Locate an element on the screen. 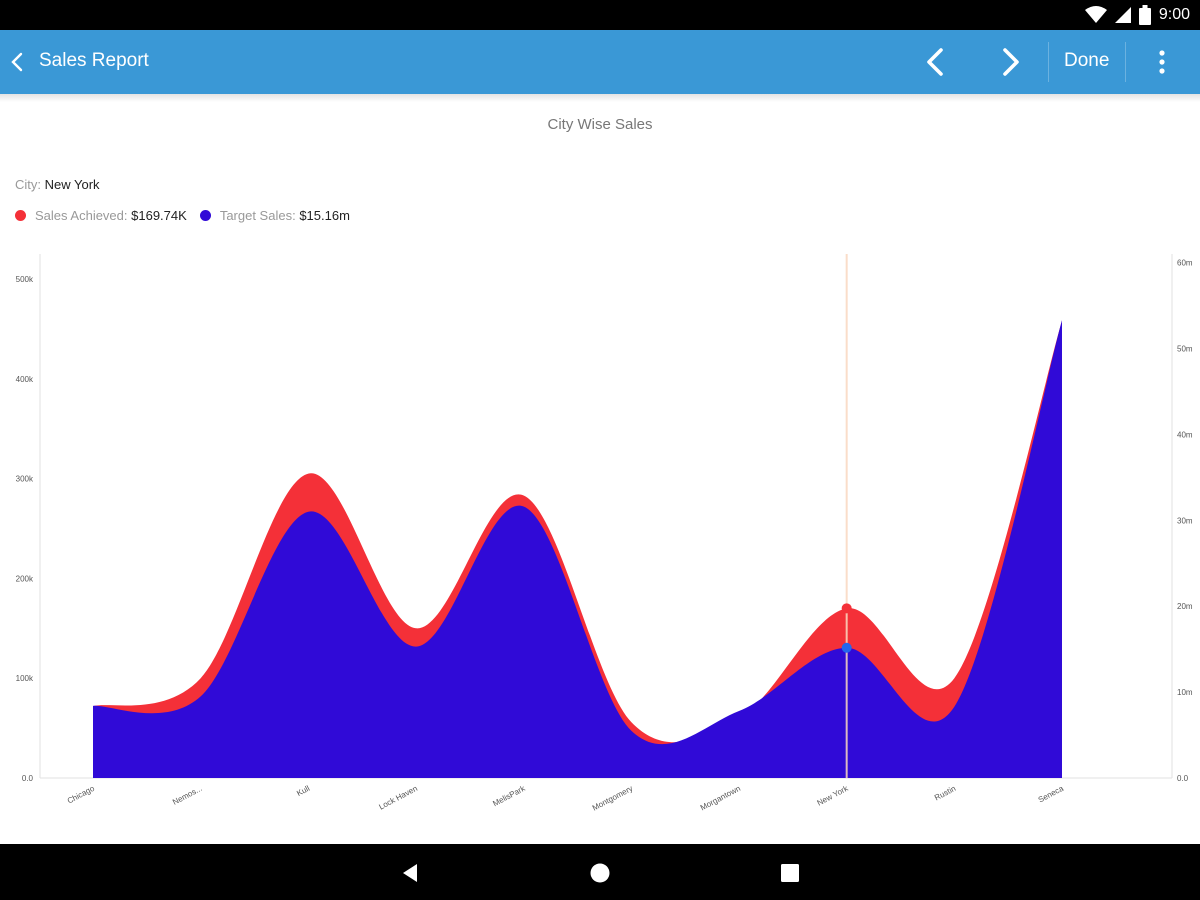 This screenshot has height=900, width=1200. x-tick-label: Lock Haven is located at coordinates (398, 798).